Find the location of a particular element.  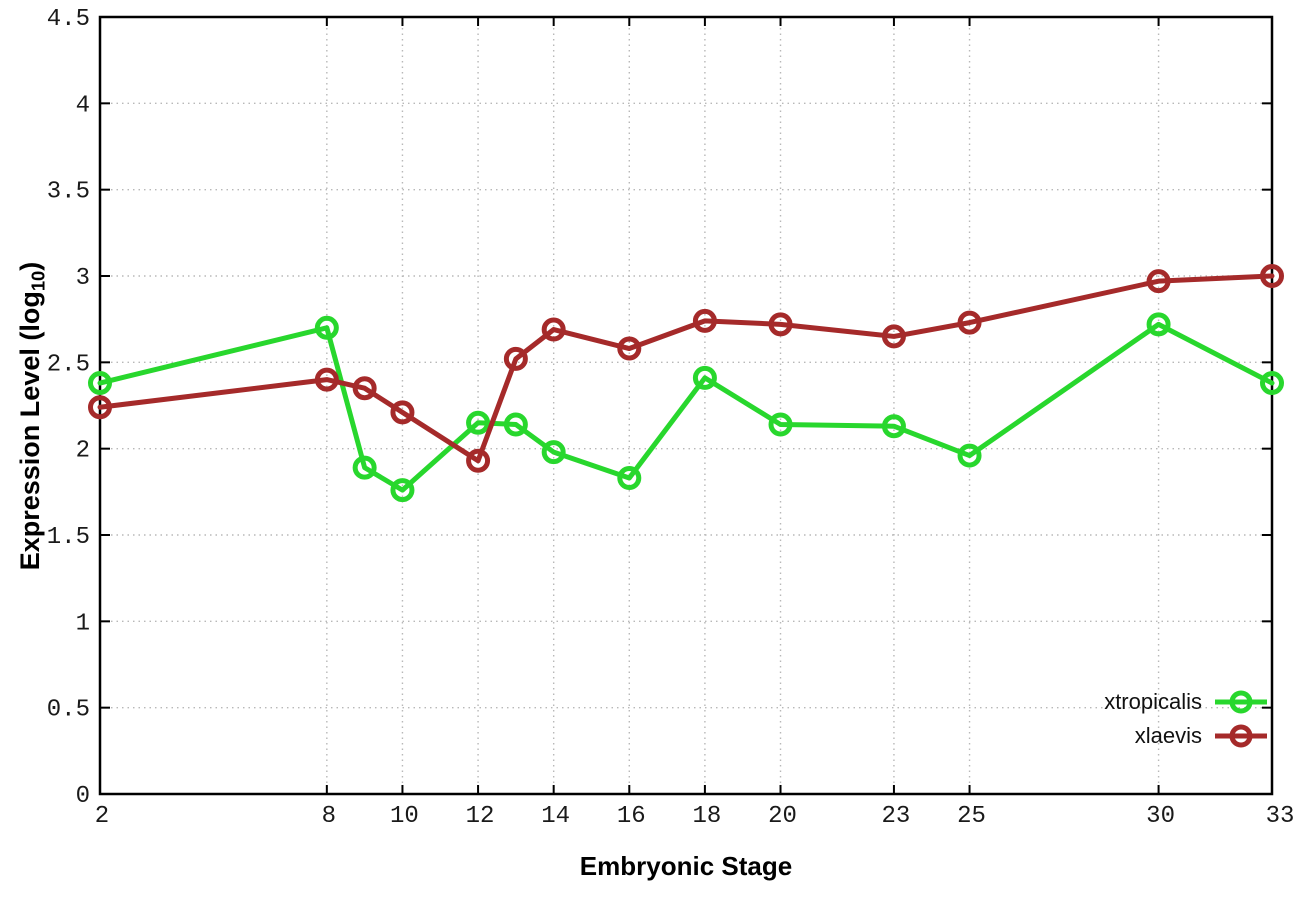

legend-item-xlaevis: xlaevis is located at coordinates (1202, 736).